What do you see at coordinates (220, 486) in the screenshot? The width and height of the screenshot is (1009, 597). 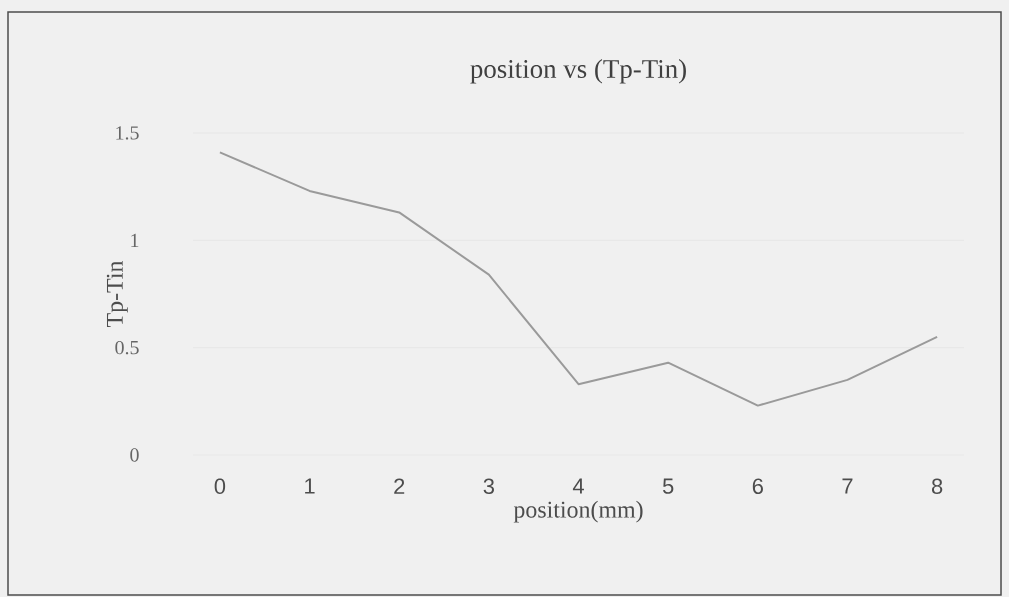 I see `x-tick-label: 0` at bounding box center [220, 486].